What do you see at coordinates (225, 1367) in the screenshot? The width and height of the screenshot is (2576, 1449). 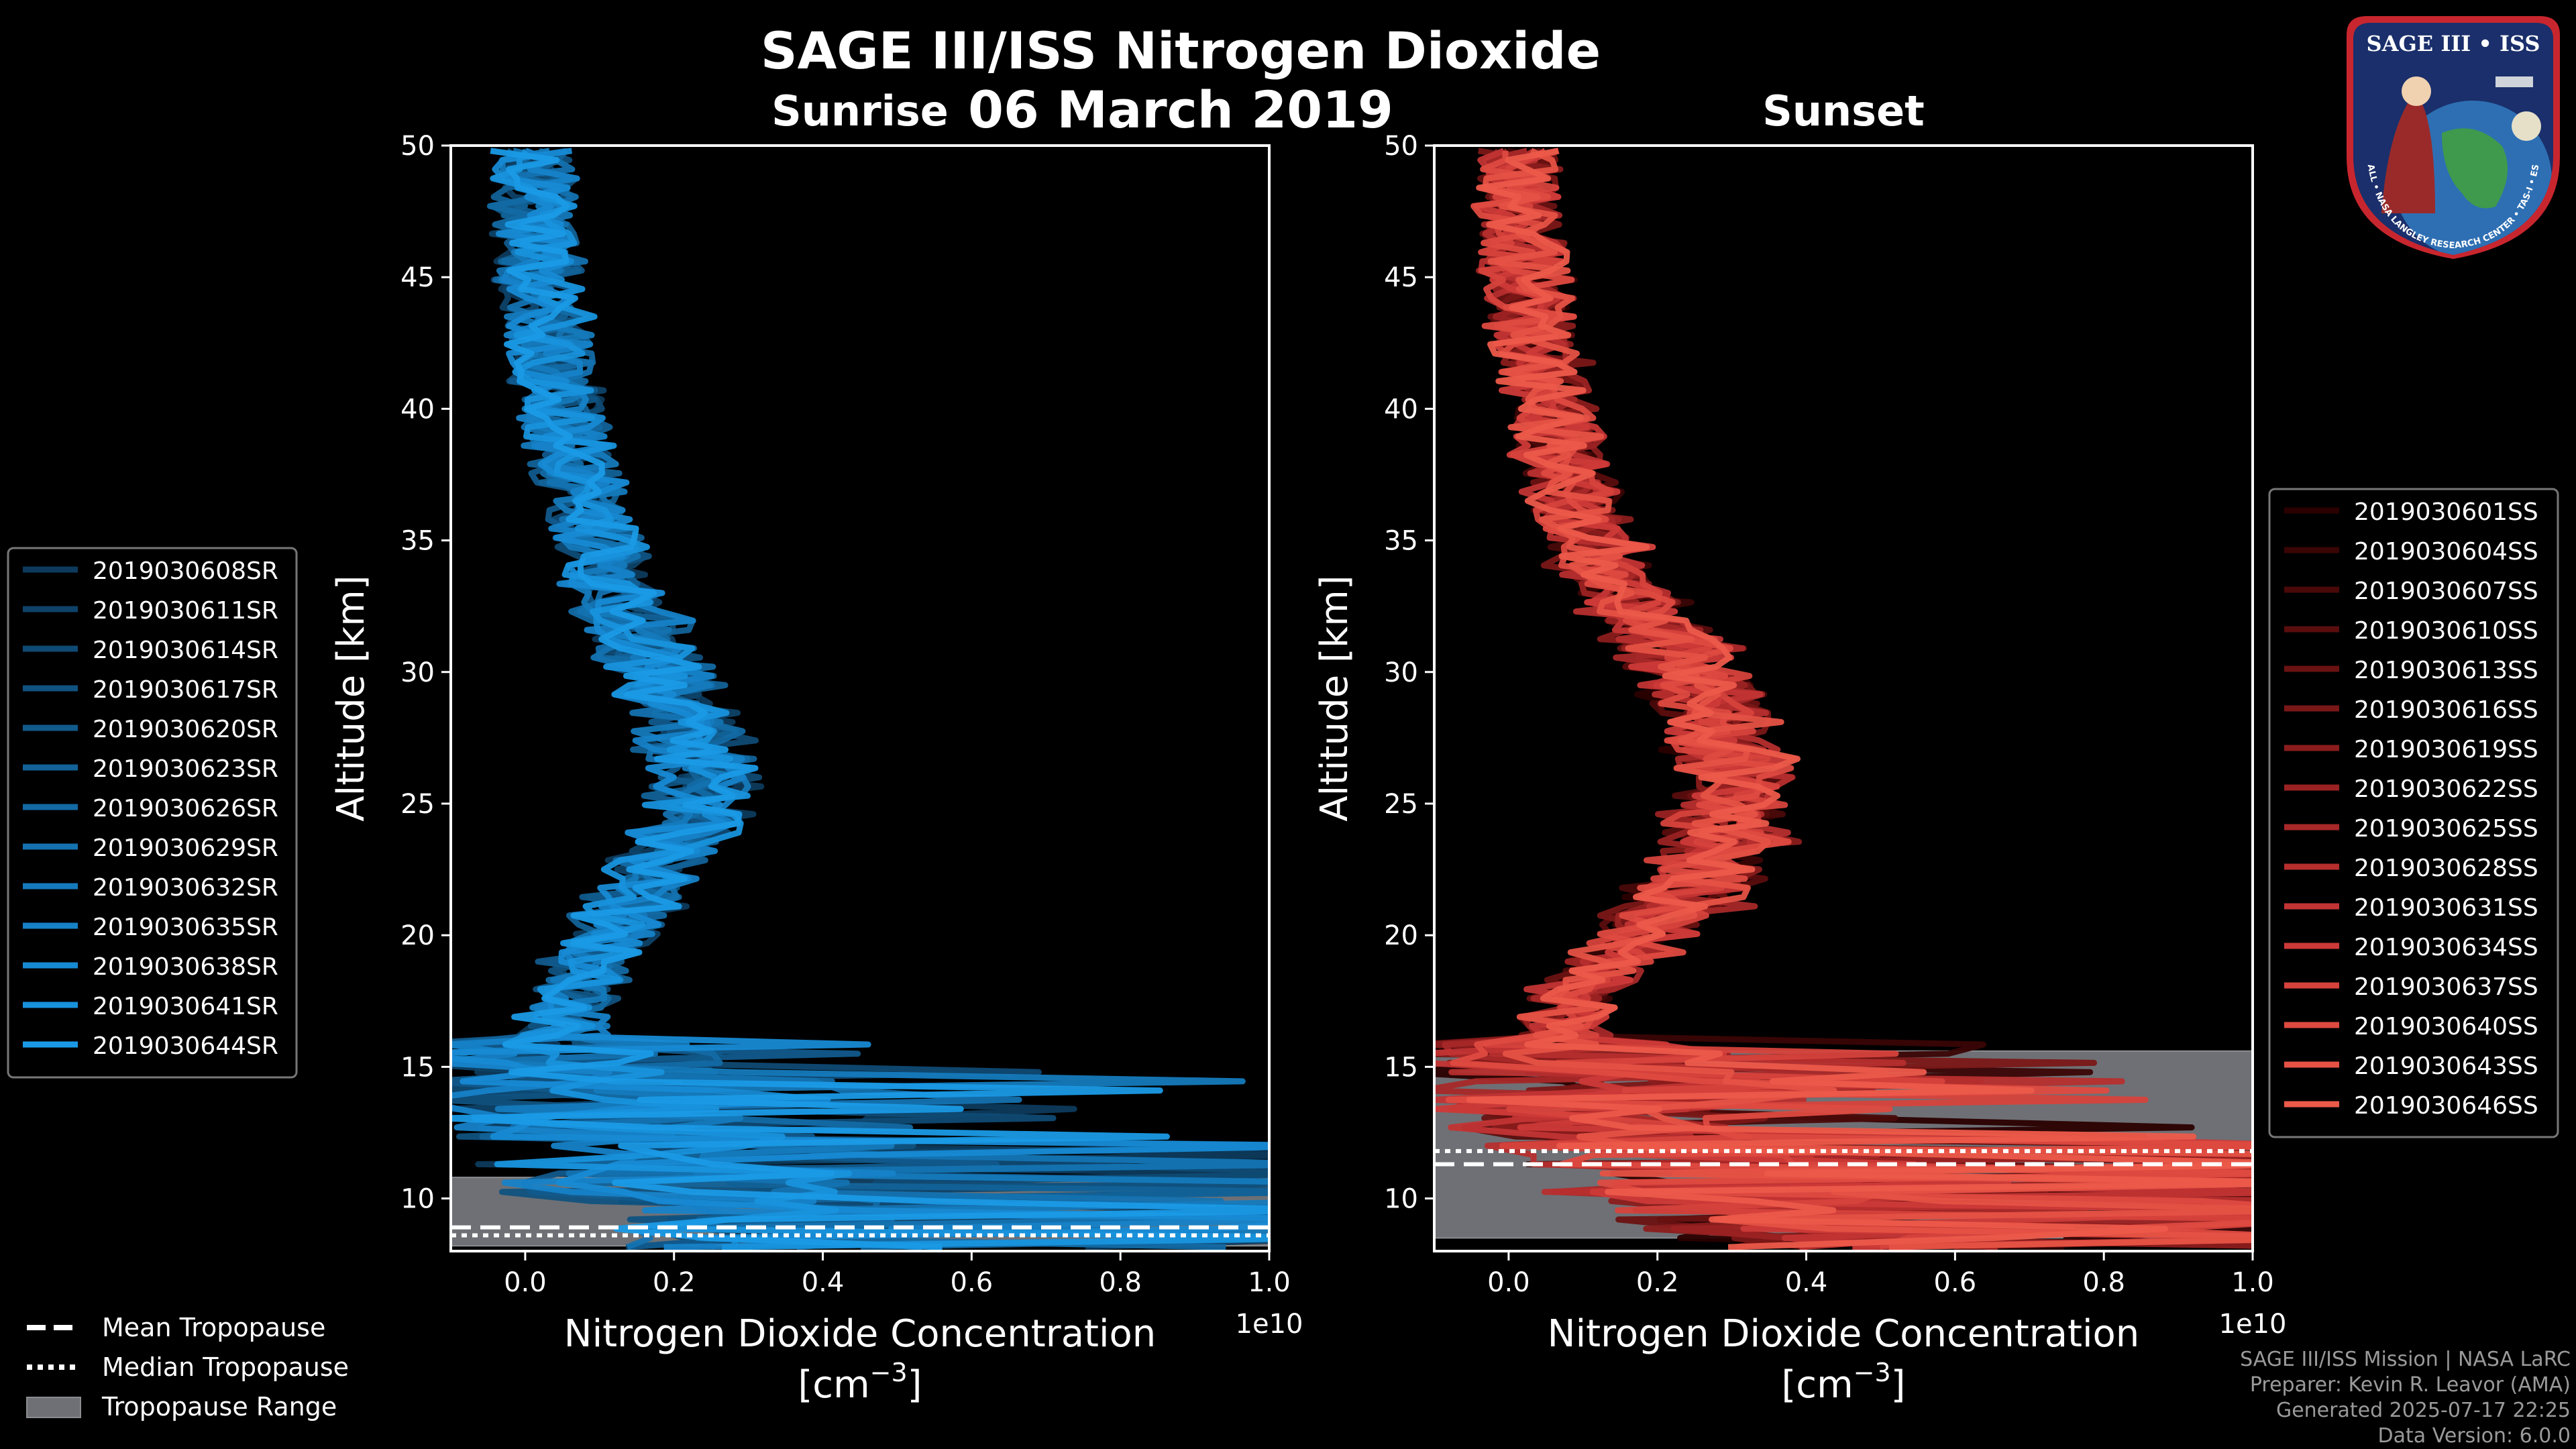 I see `median-tropopause-label: Median Tropopause` at bounding box center [225, 1367].